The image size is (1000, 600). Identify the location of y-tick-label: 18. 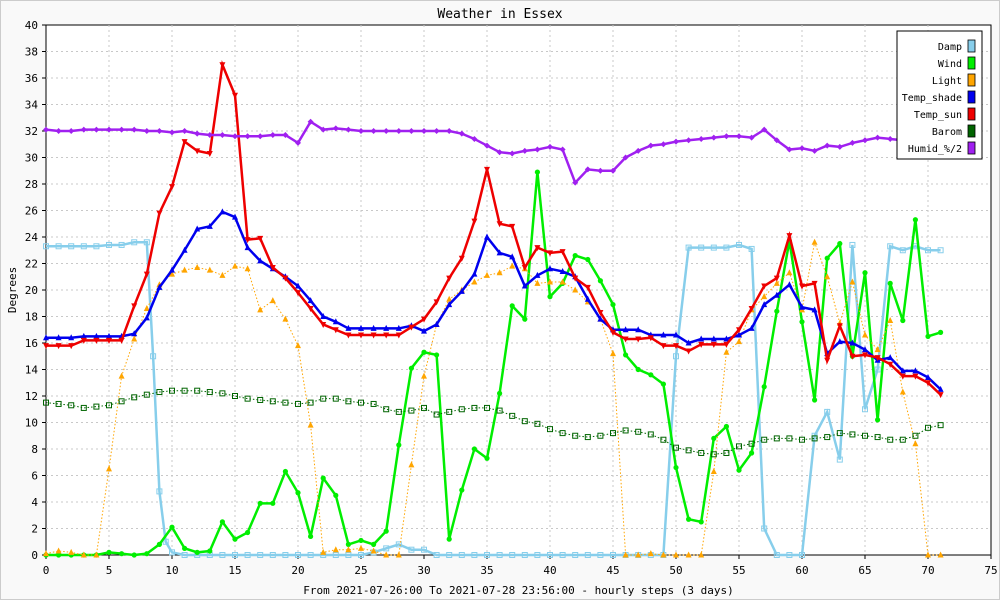
(31, 317).